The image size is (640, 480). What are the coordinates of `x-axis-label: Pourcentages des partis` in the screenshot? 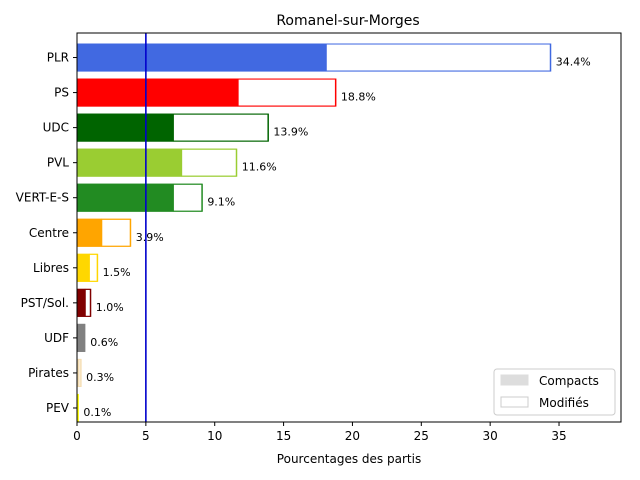 It's located at (349, 459).